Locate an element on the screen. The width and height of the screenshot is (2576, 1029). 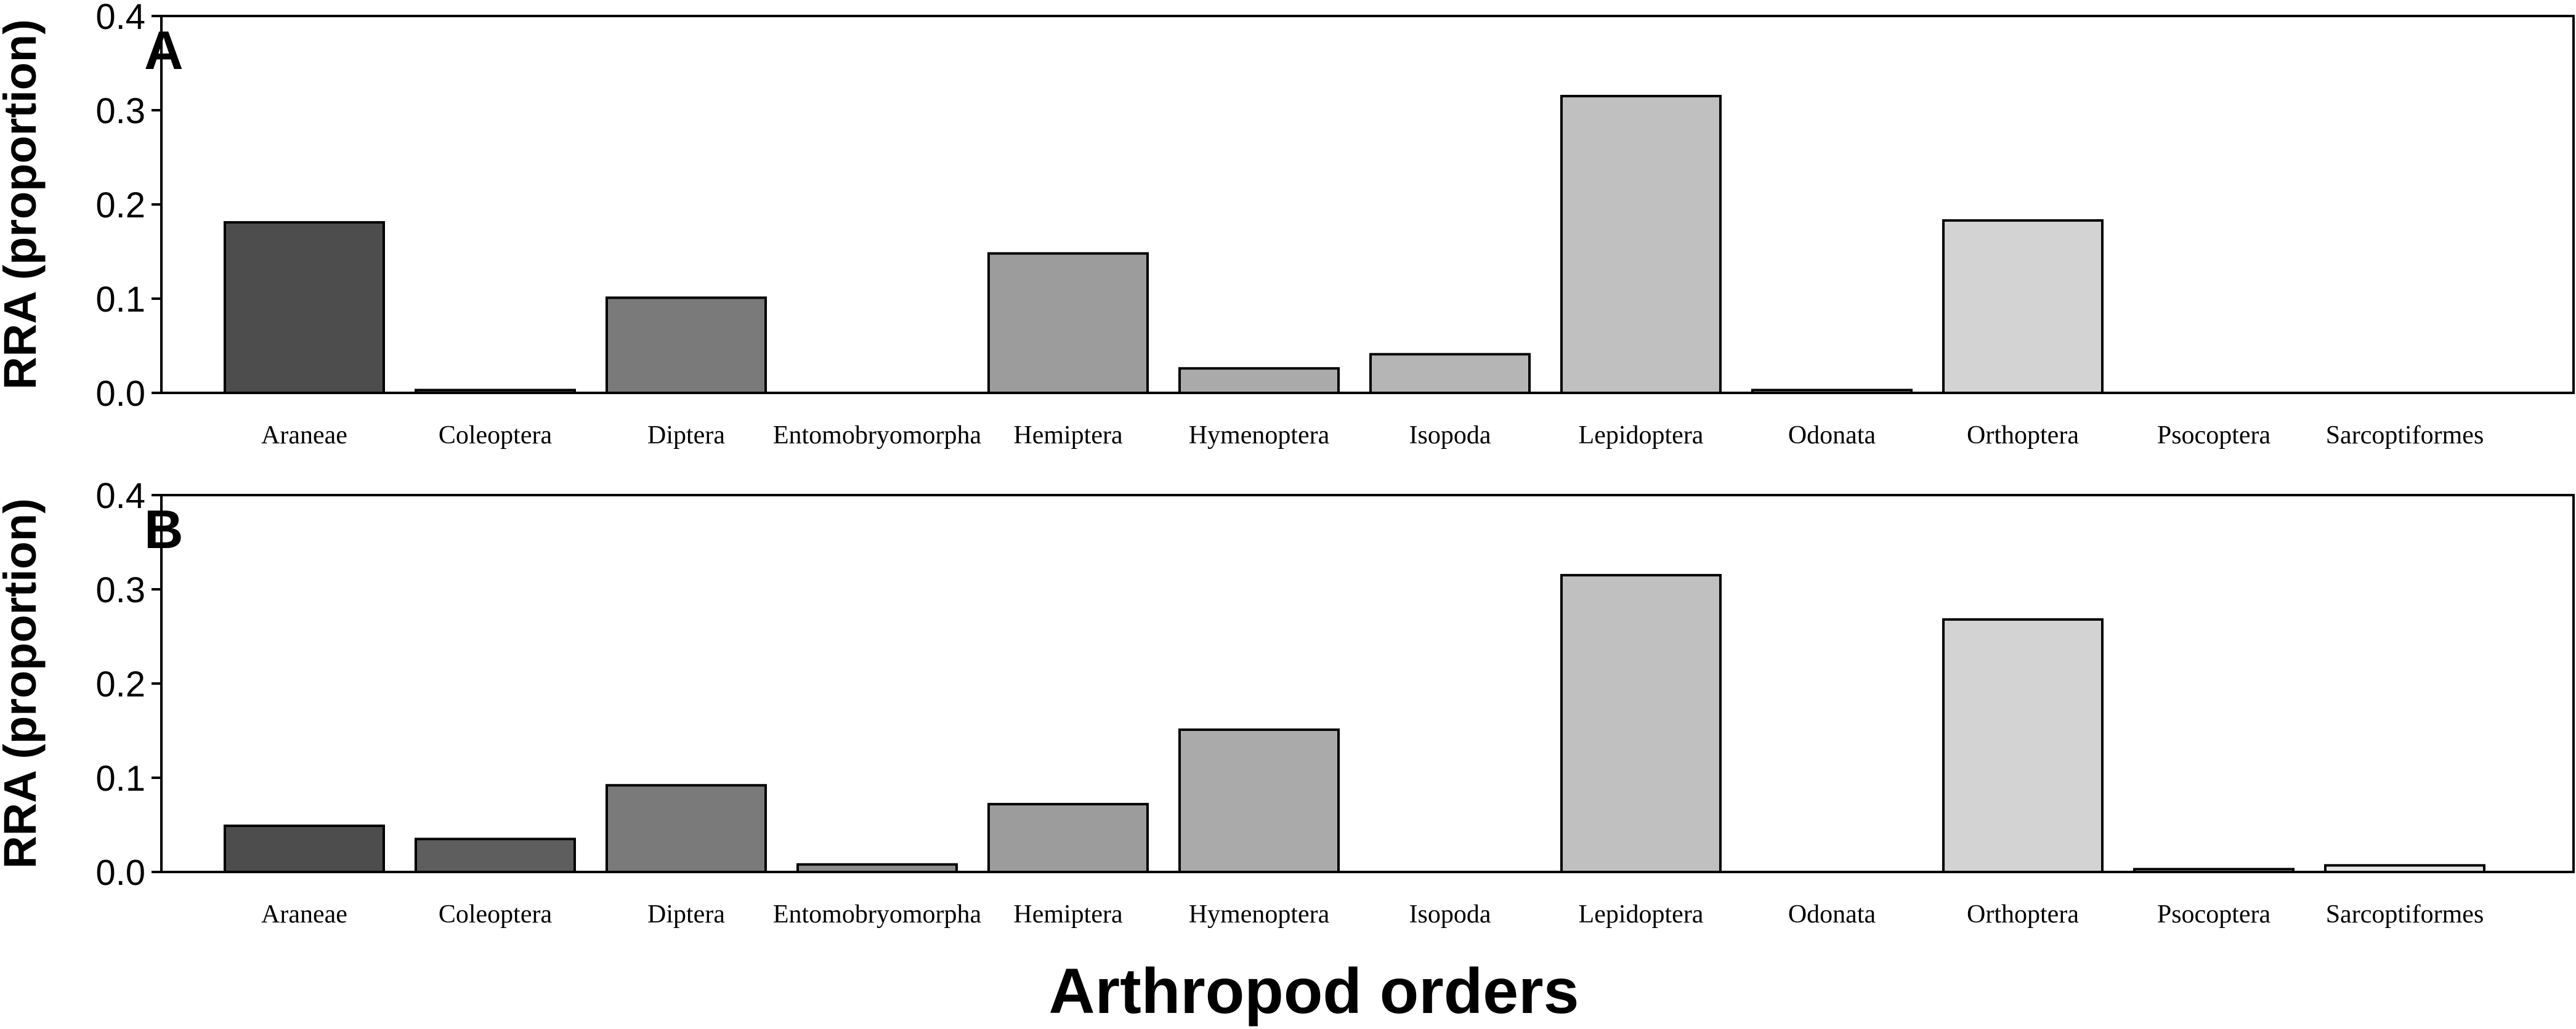
bar-b-lepidoptera is located at coordinates (1641, 723).